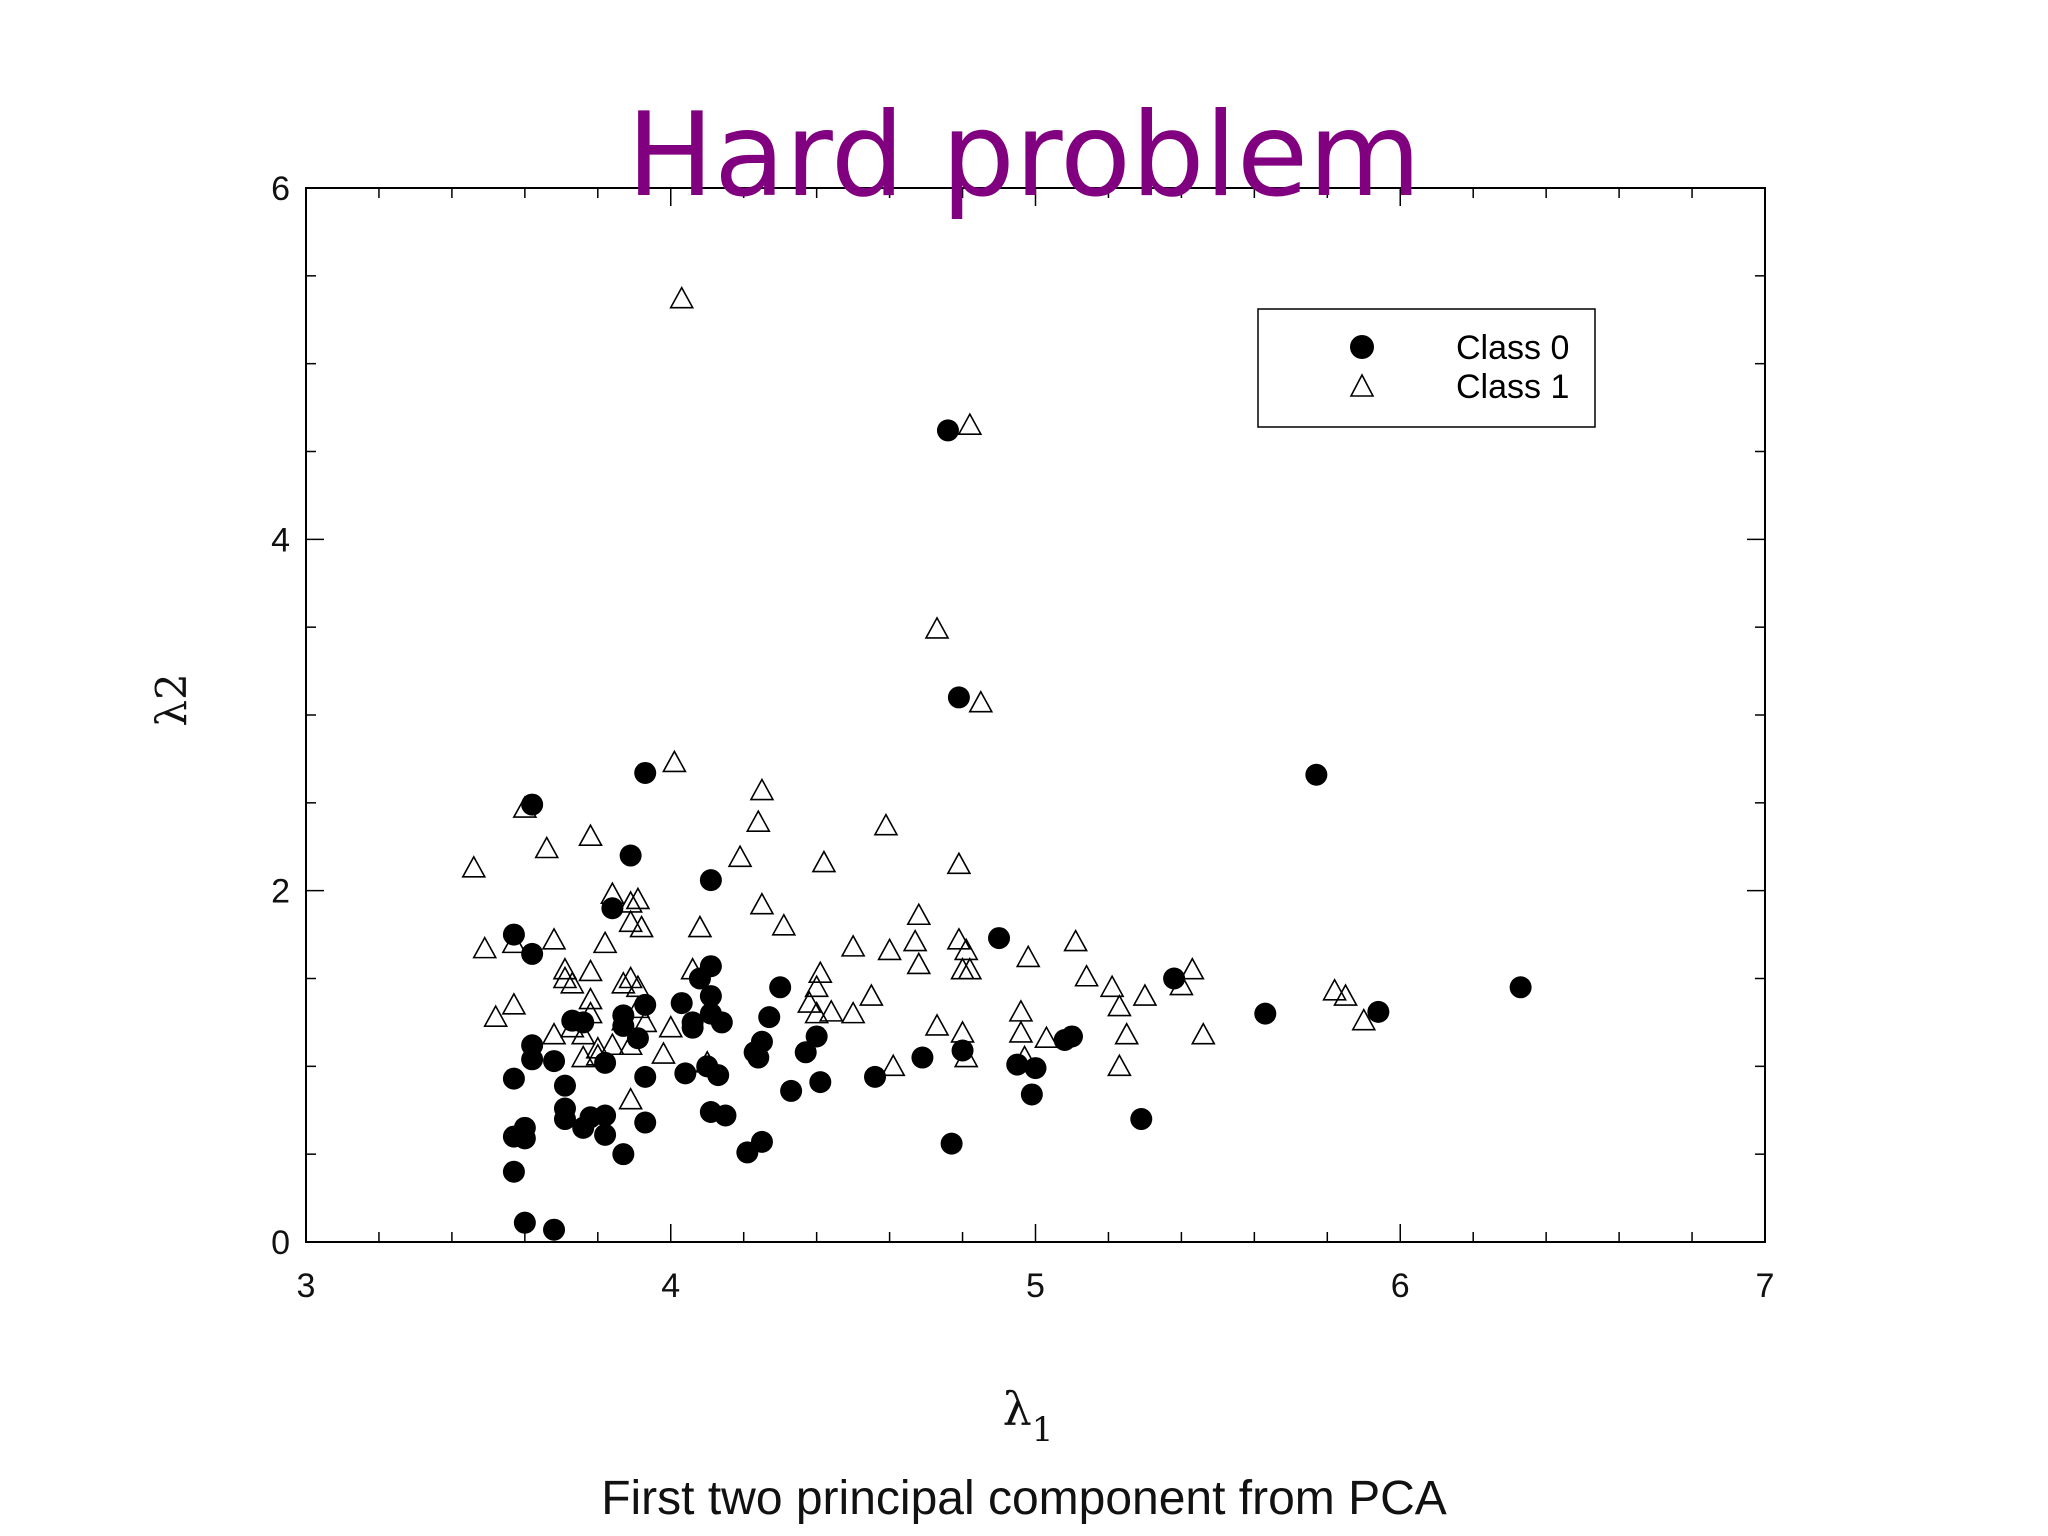 The image size is (2048, 1536). Describe the element at coordinates (1400, 1286) in the screenshot. I see `x-tick-label: 6` at that location.